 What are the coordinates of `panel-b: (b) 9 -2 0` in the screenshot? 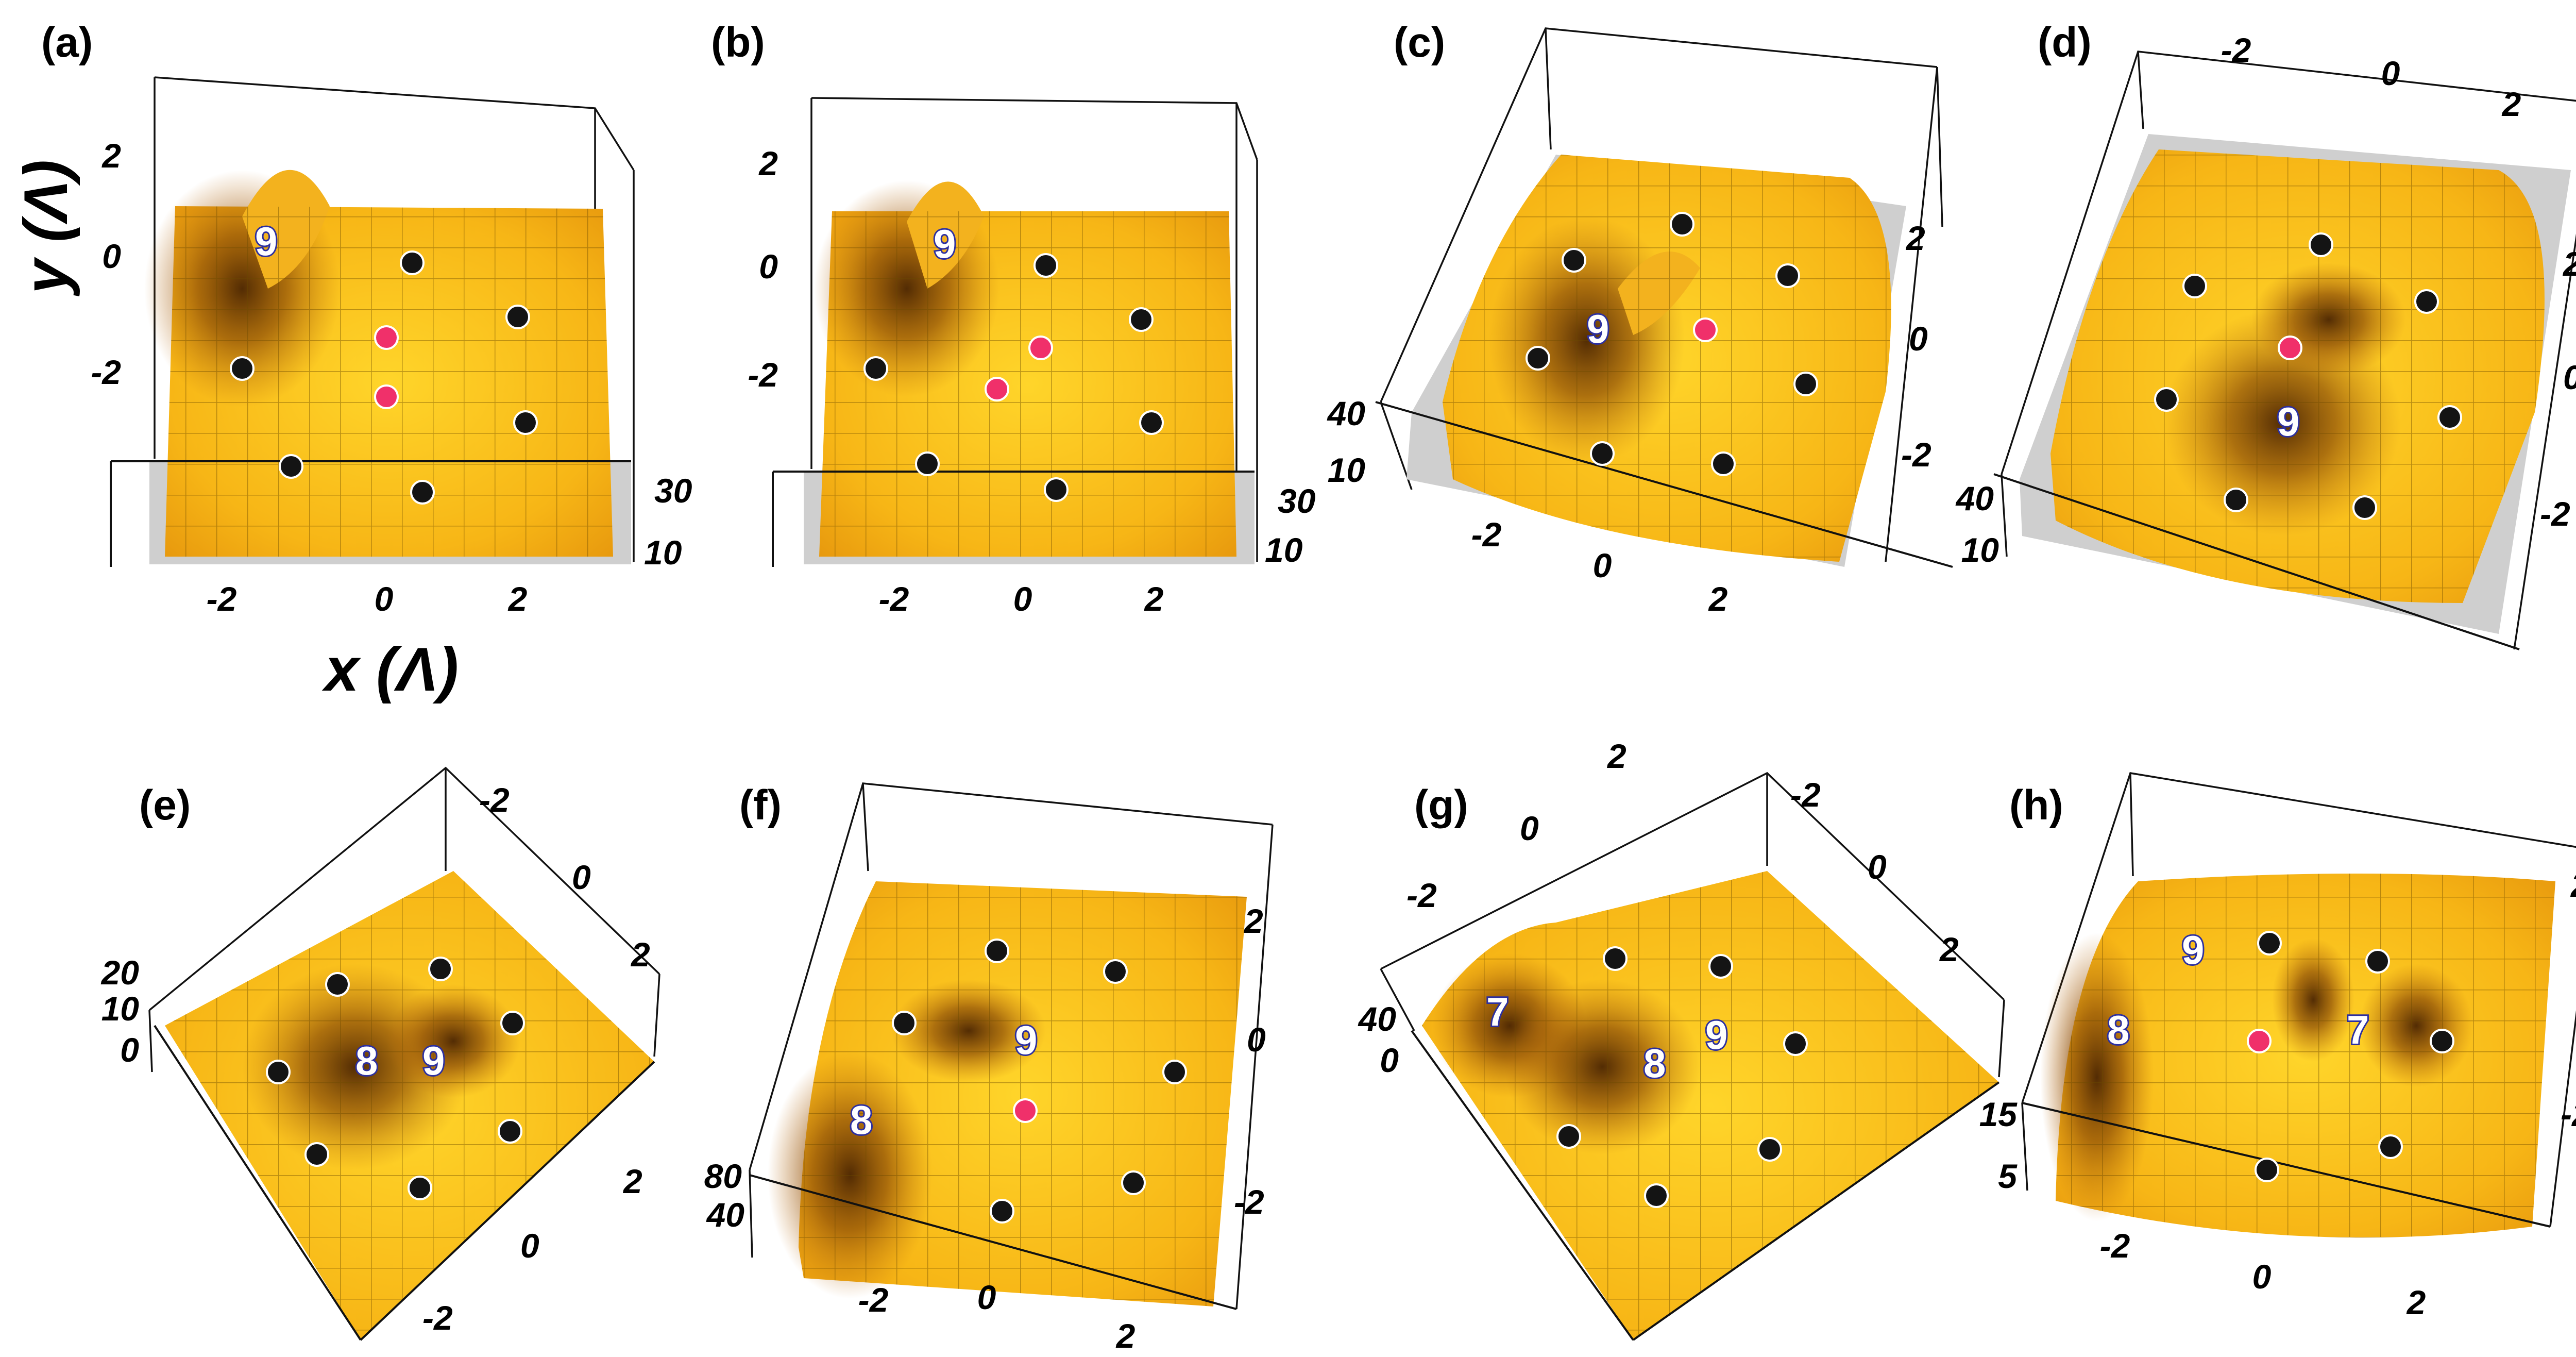 It's located at (1013, 318).